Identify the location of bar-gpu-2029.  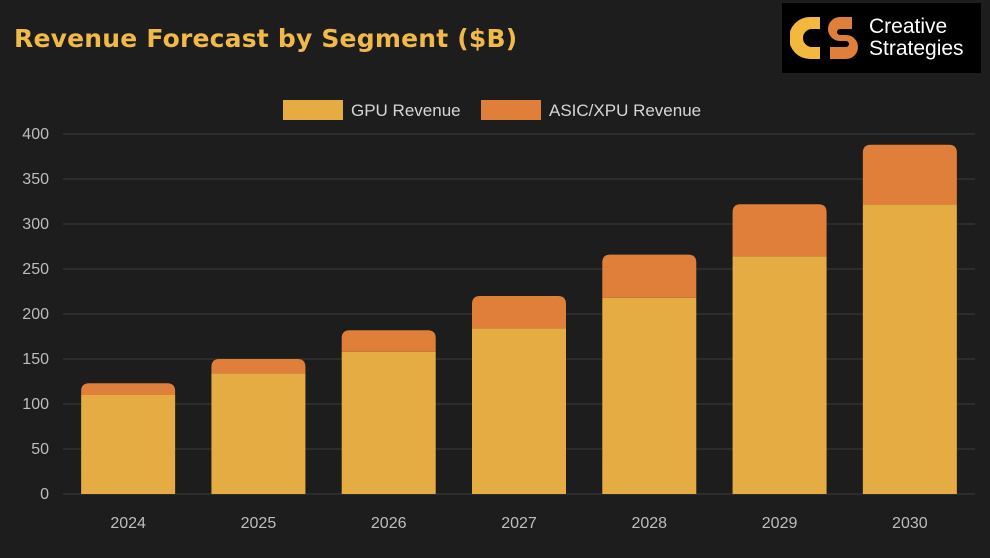
(779, 375).